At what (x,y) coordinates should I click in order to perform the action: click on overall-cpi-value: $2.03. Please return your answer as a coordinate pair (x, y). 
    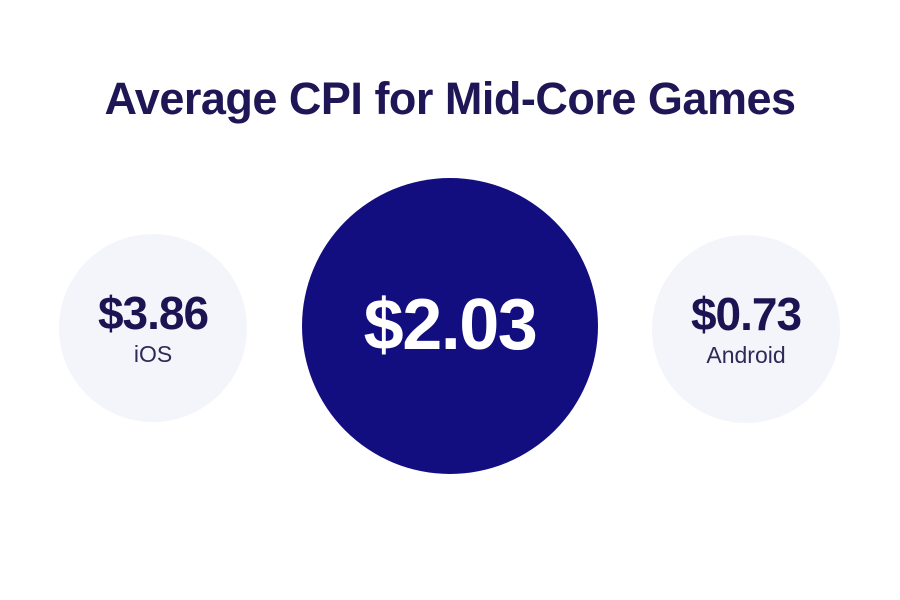
    Looking at the image, I should click on (450, 325).